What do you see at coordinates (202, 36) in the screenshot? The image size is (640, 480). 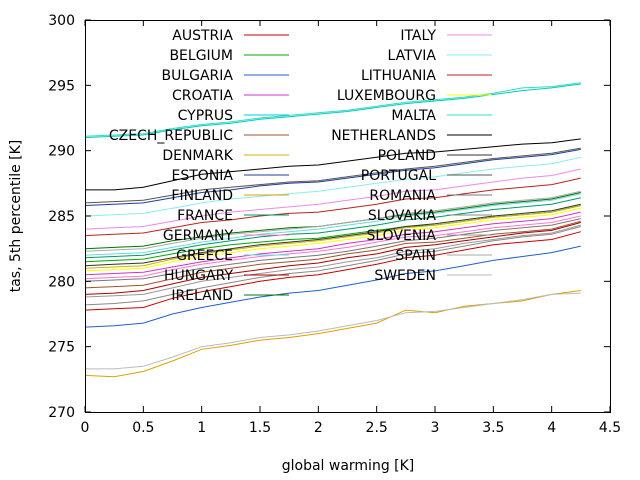 I see `legend-label: AUSTRIA` at bounding box center [202, 36].